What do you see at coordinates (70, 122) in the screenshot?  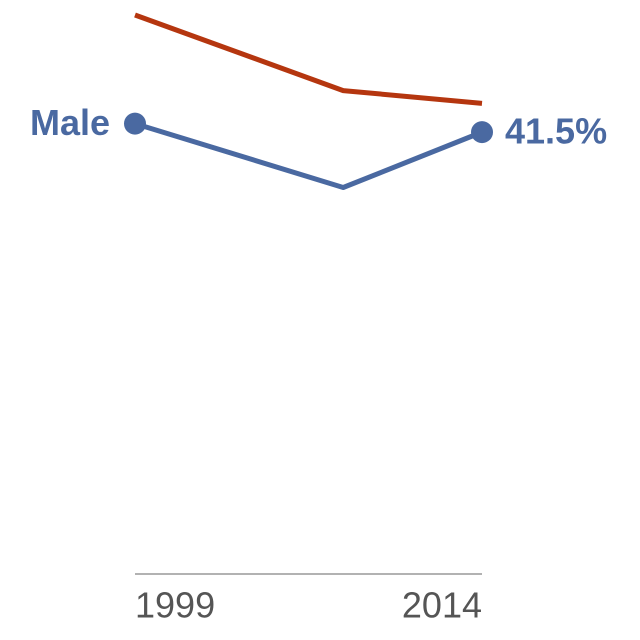 I see `legend-label: Male` at bounding box center [70, 122].